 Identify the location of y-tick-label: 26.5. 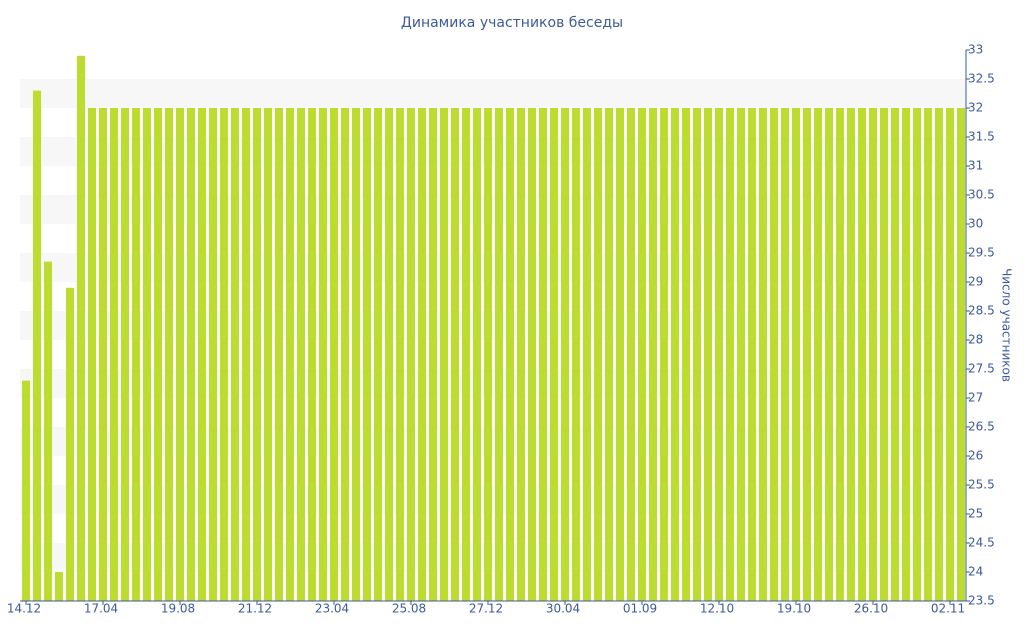
(981, 427).